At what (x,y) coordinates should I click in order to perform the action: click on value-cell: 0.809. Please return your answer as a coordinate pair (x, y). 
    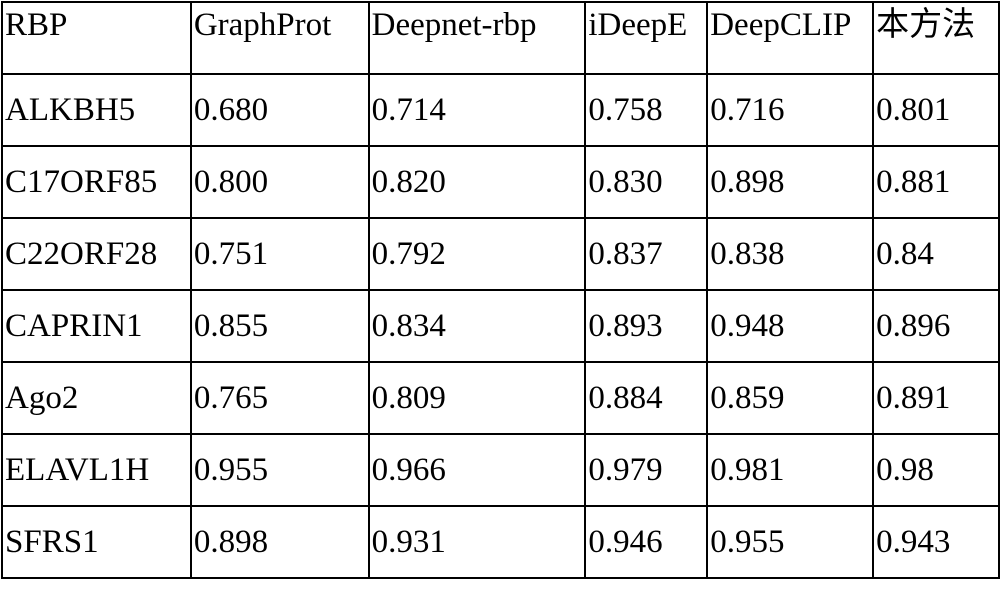
    Looking at the image, I should click on (477, 398).